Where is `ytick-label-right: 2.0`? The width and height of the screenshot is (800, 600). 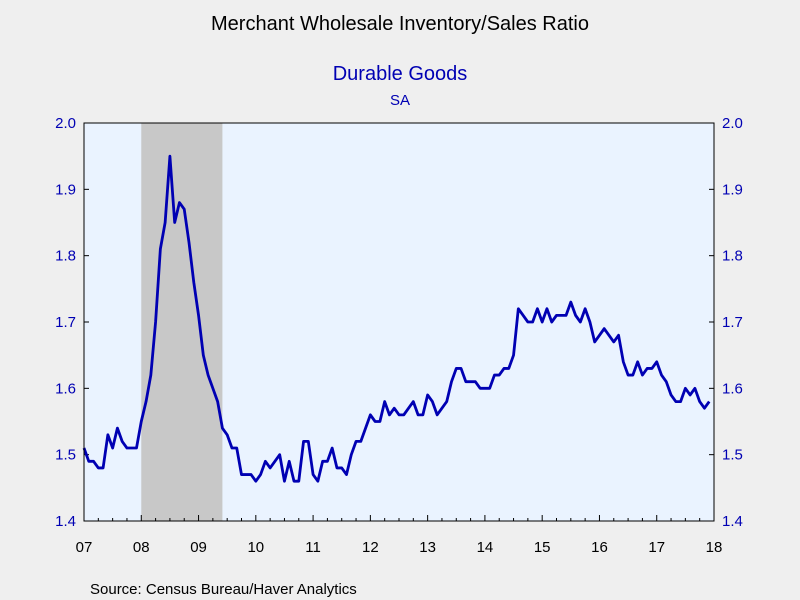
ytick-label-right: 2.0 is located at coordinates (732, 123).